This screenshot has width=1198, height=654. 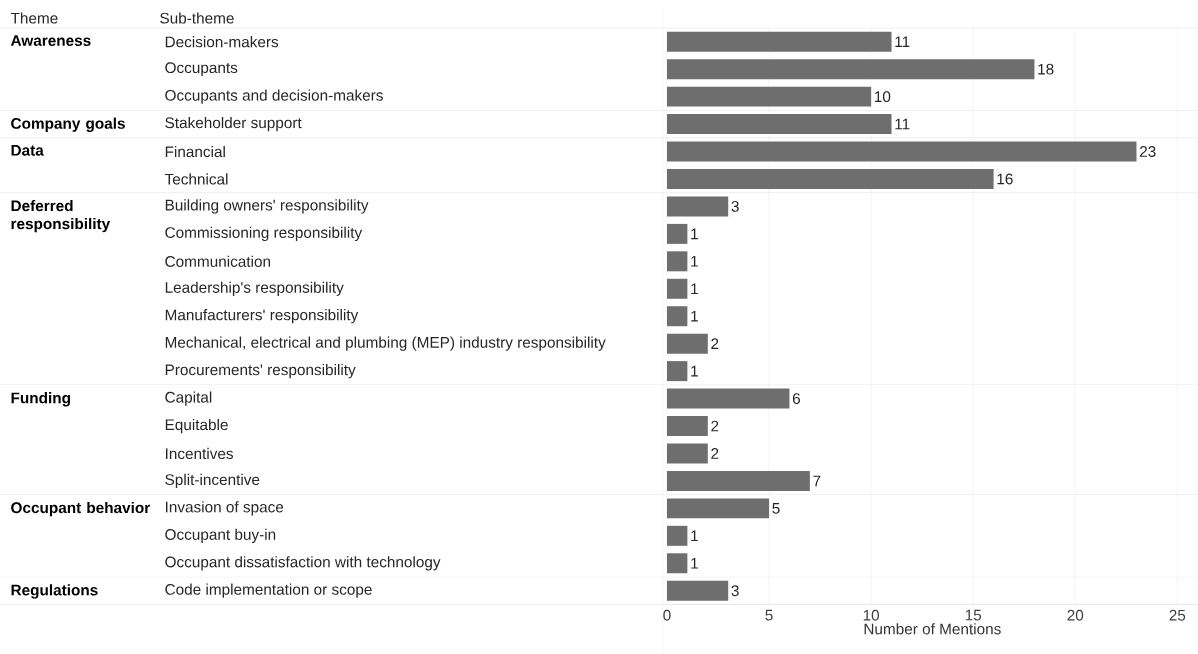 What do you see at coordinates (274, 96) in the screenshot?
I see `y-tick-label: Occupants and decision-makers` at bounding box center [274, 96].